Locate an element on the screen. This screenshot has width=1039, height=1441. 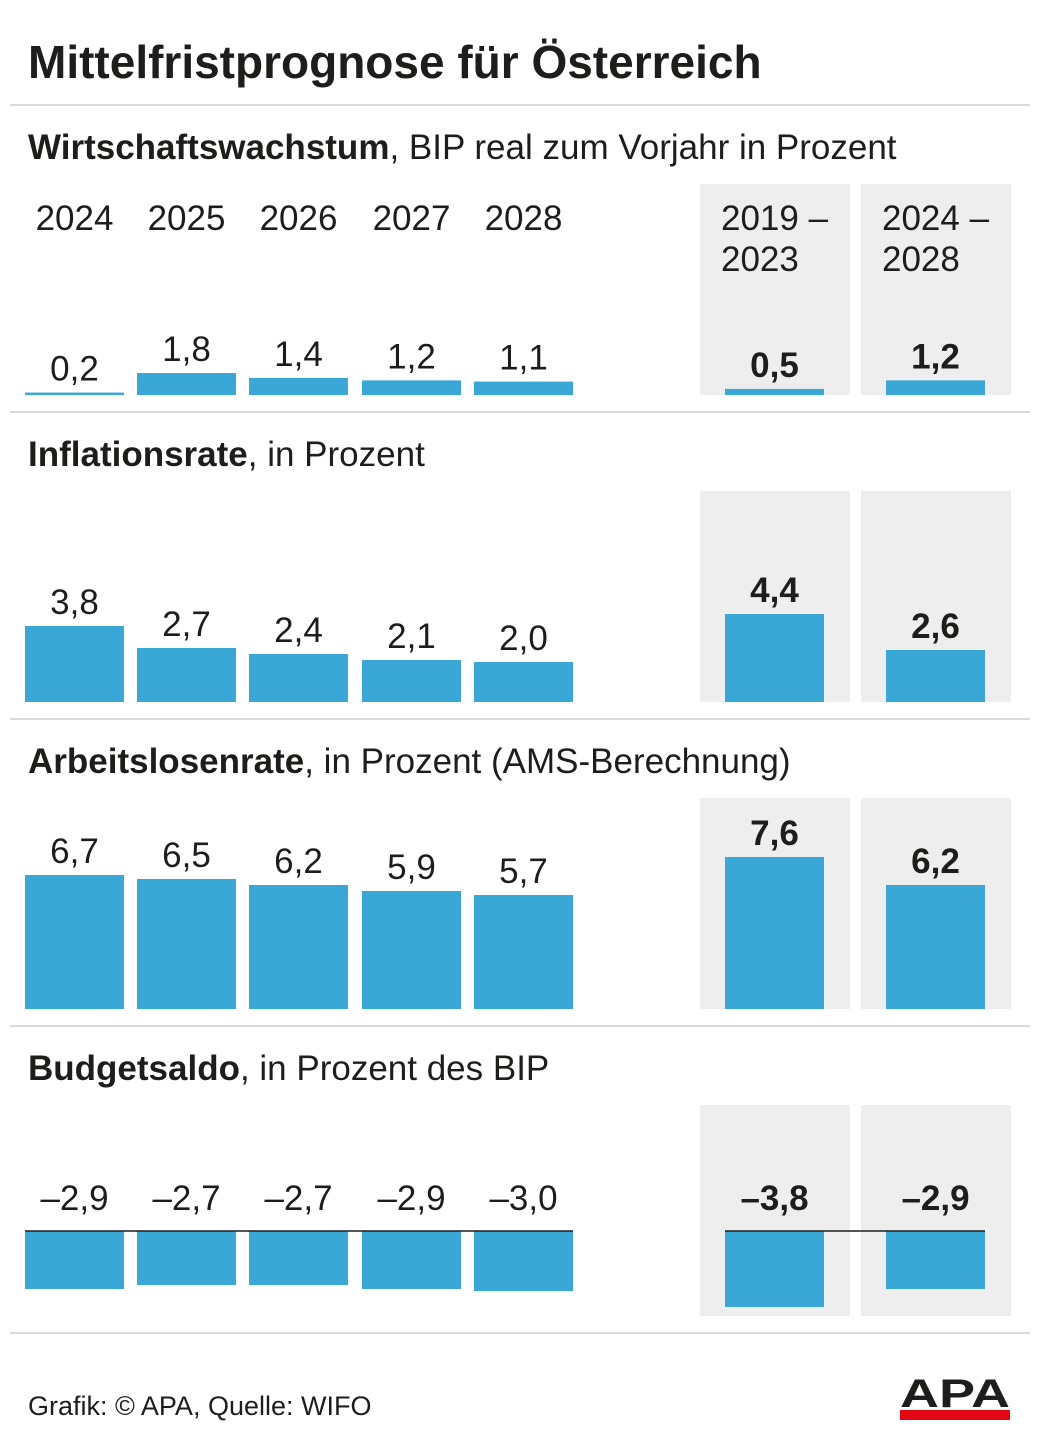
average-period-label: 2019 – is located at coordinates (775, 218).